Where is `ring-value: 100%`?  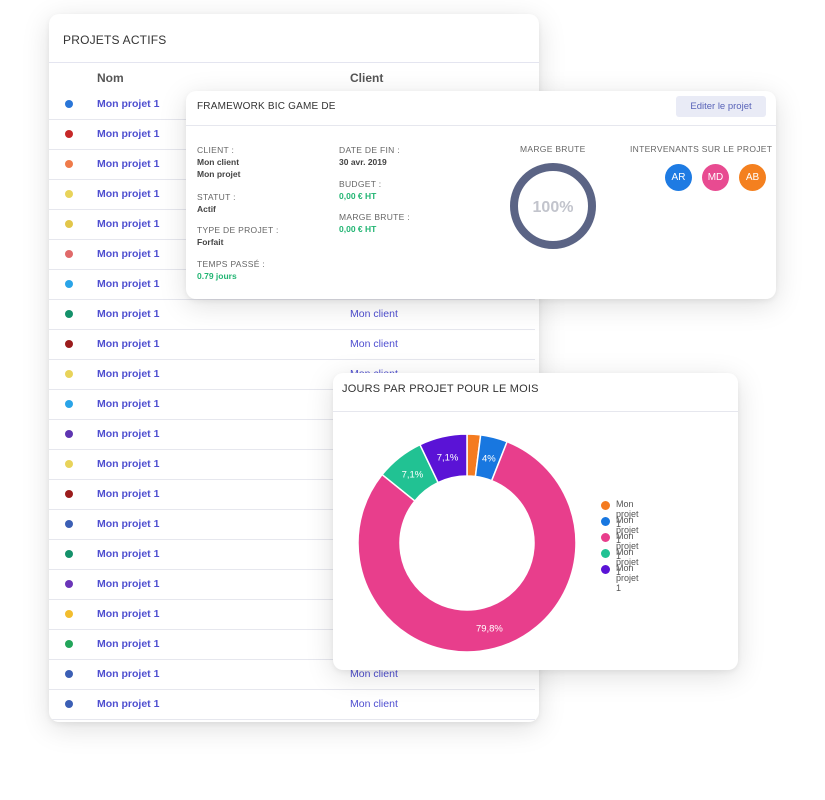 ring-value: 100% is located at coordinates (553, 207).